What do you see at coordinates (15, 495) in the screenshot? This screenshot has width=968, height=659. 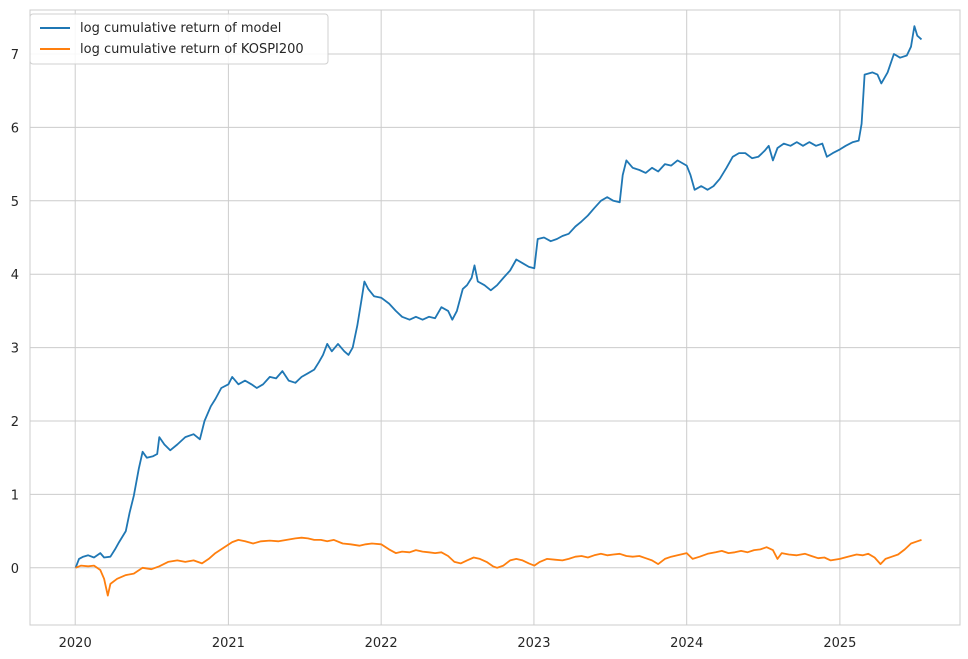 I see `y-tick-label: 1` at bounding box center [15, 495].